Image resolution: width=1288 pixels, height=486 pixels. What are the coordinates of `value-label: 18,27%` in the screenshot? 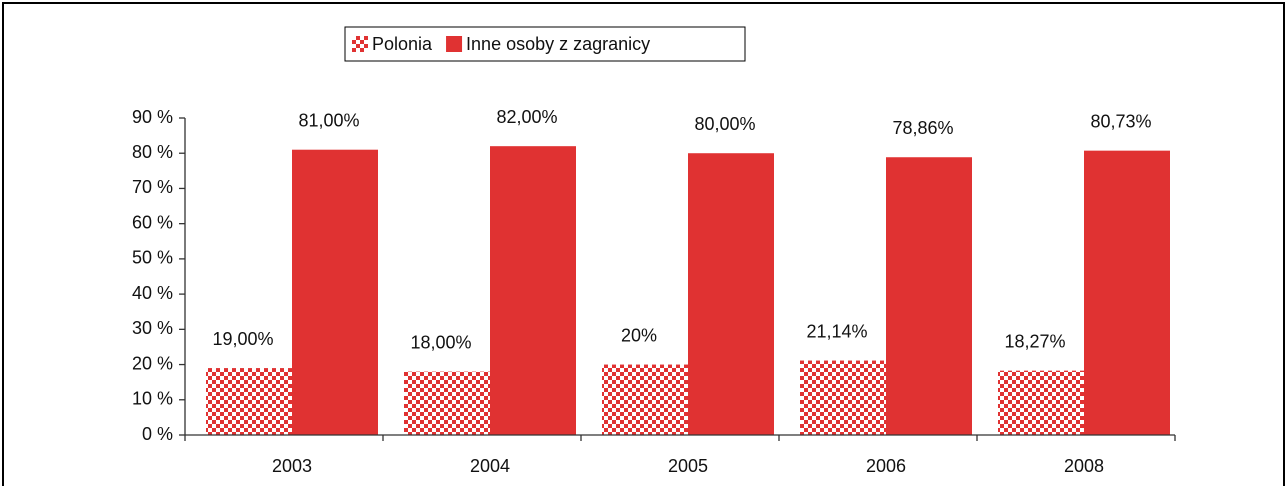 It's located at (1034, 341).